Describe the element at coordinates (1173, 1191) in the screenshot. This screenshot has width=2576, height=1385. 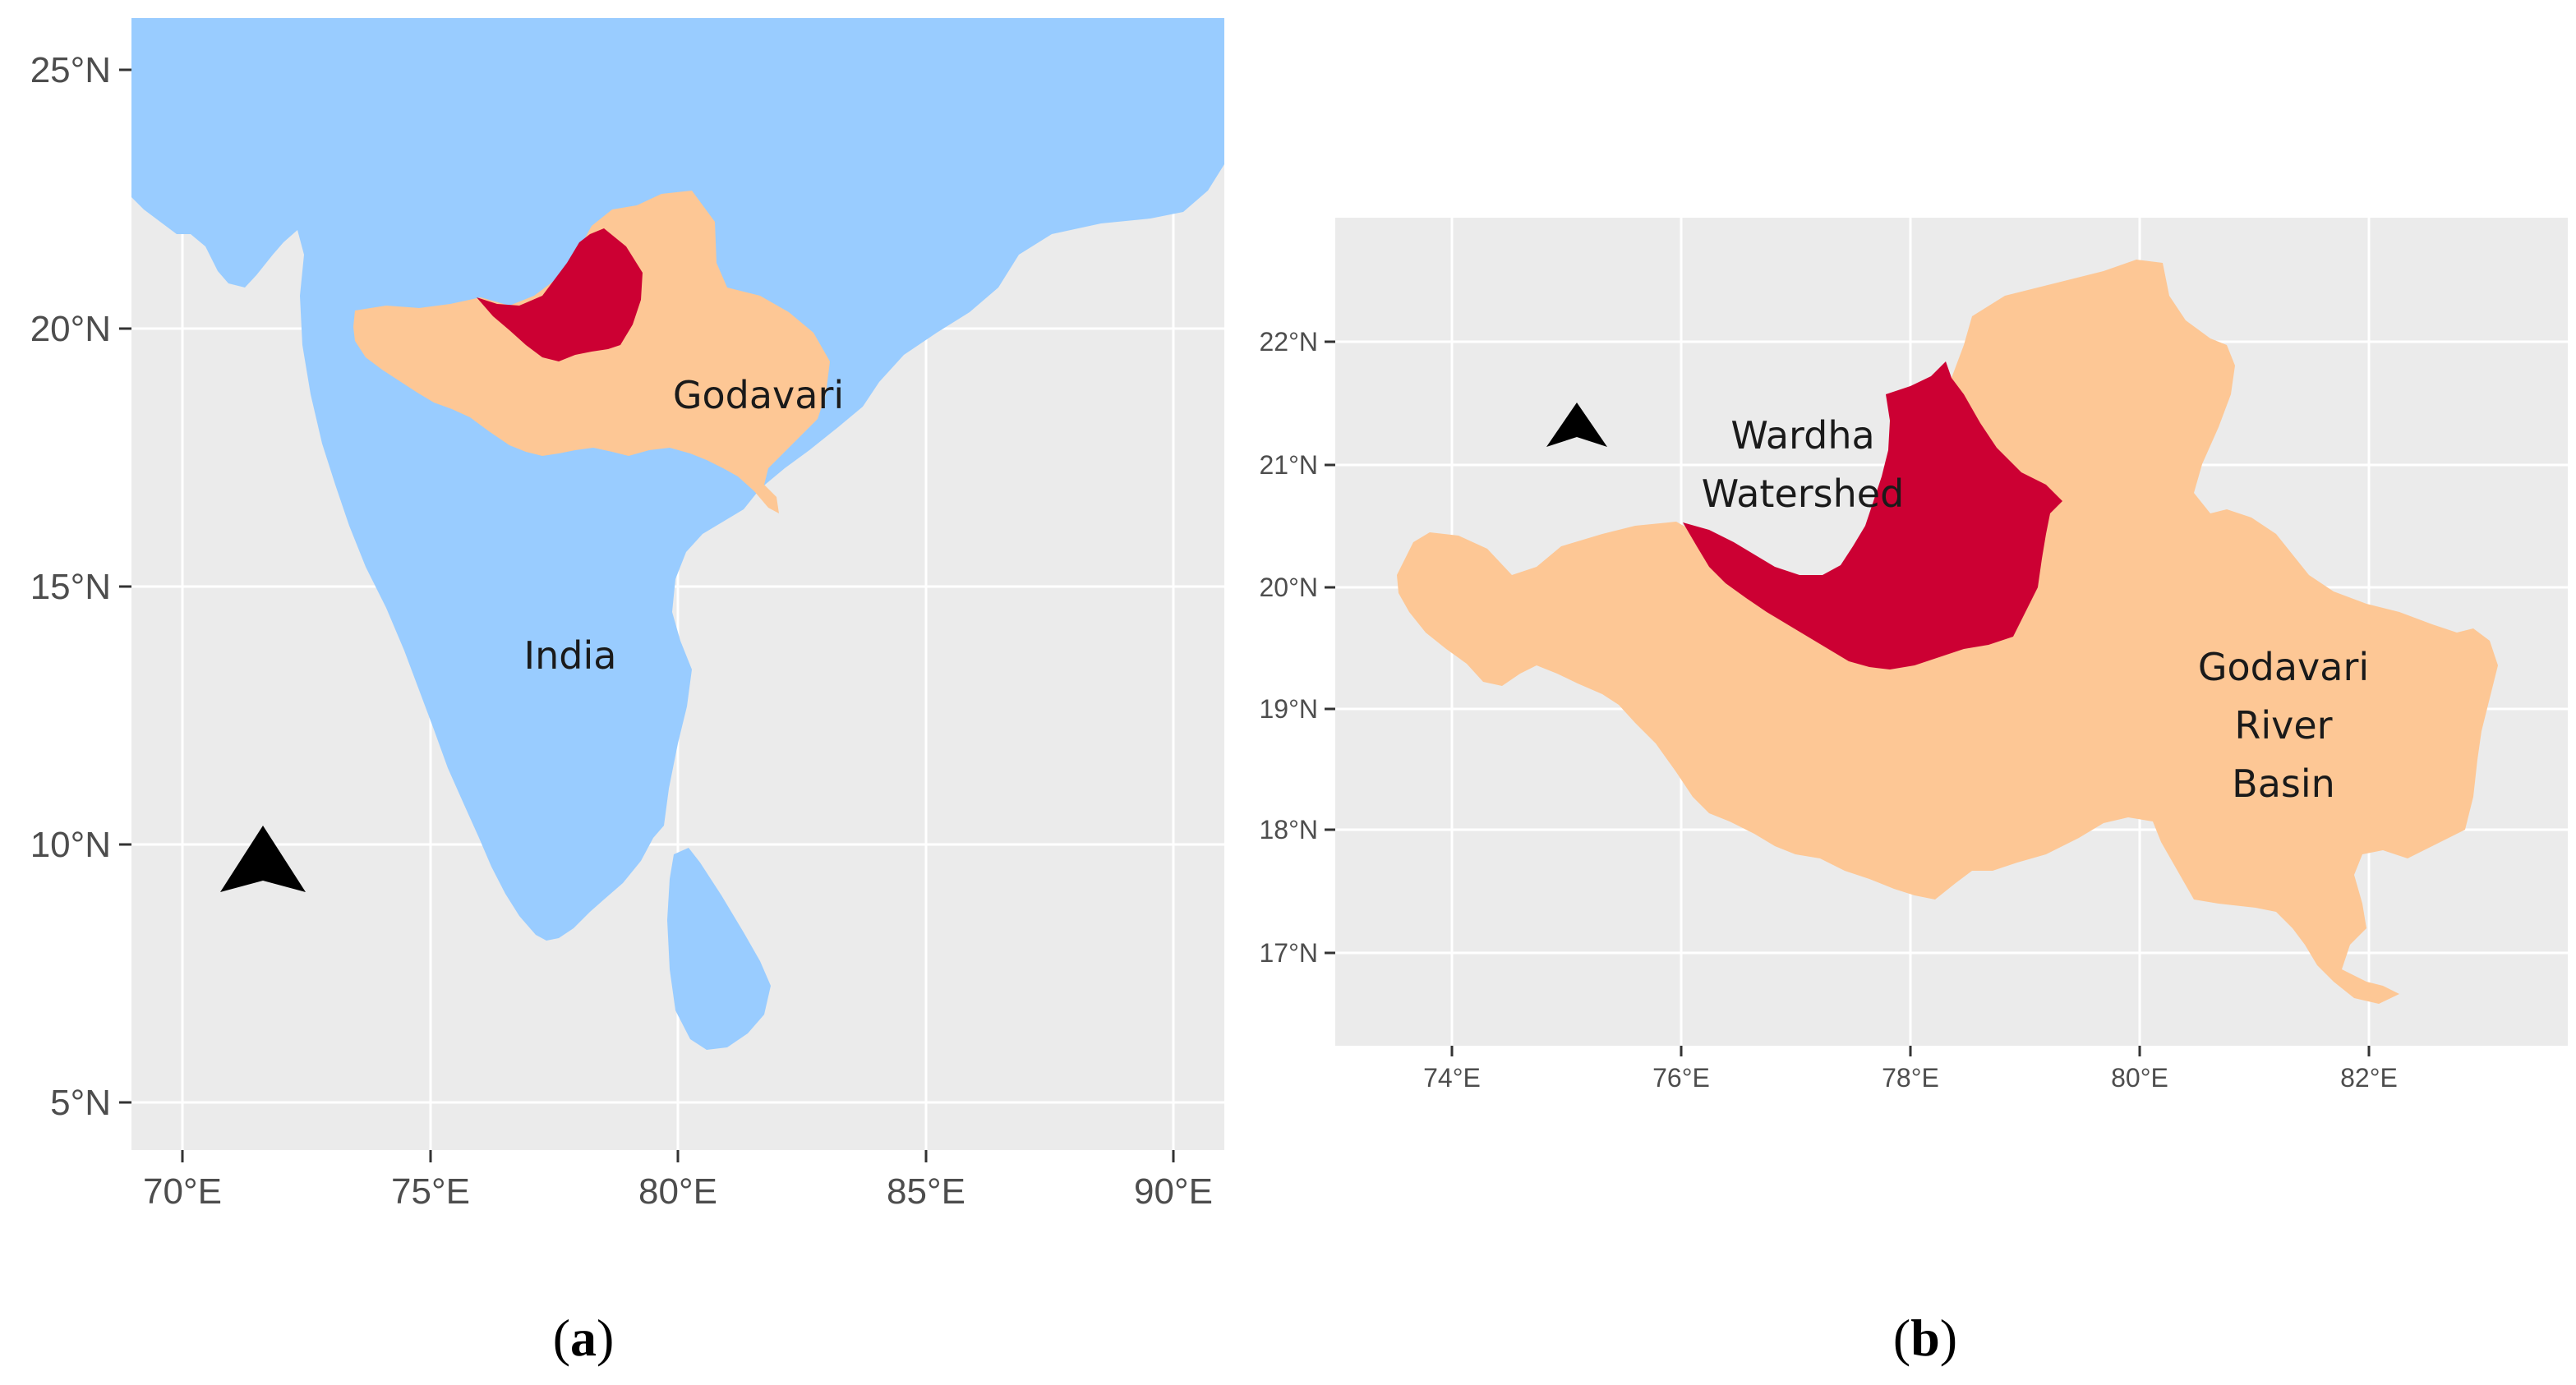
I see `tick-label-x-90: 90°E` at that location.